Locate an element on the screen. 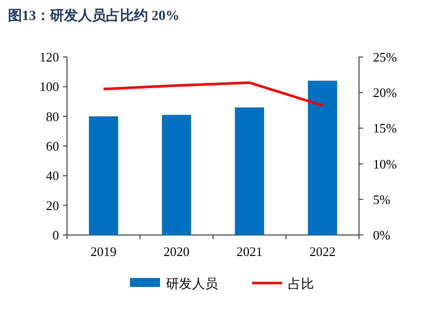  y2-tick-label: 0% is located at coordinates (381, 235).